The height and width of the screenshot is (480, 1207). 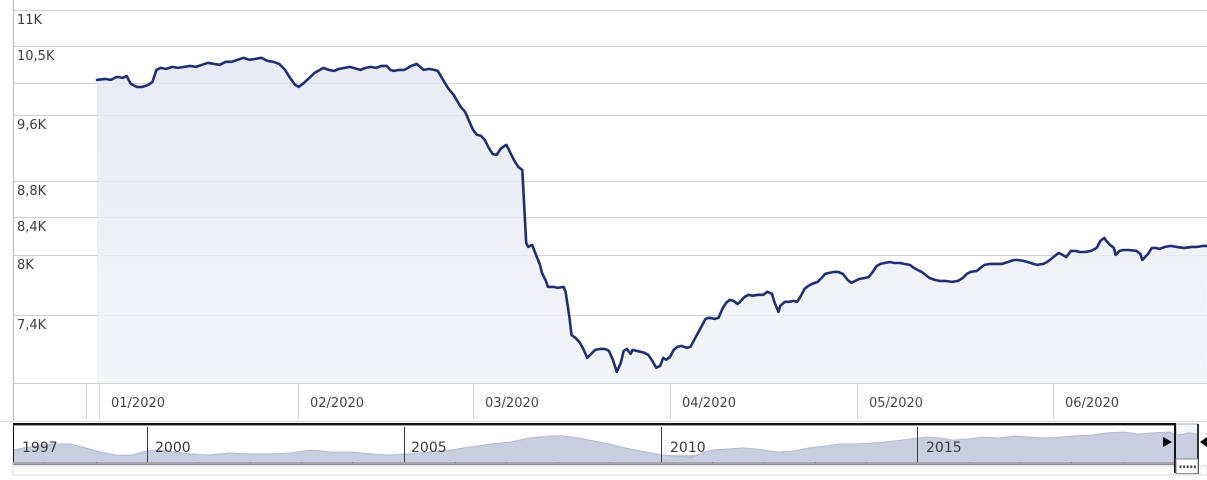 I want to click on x-axis-label: 02/2020, so click(x=337, y=403).